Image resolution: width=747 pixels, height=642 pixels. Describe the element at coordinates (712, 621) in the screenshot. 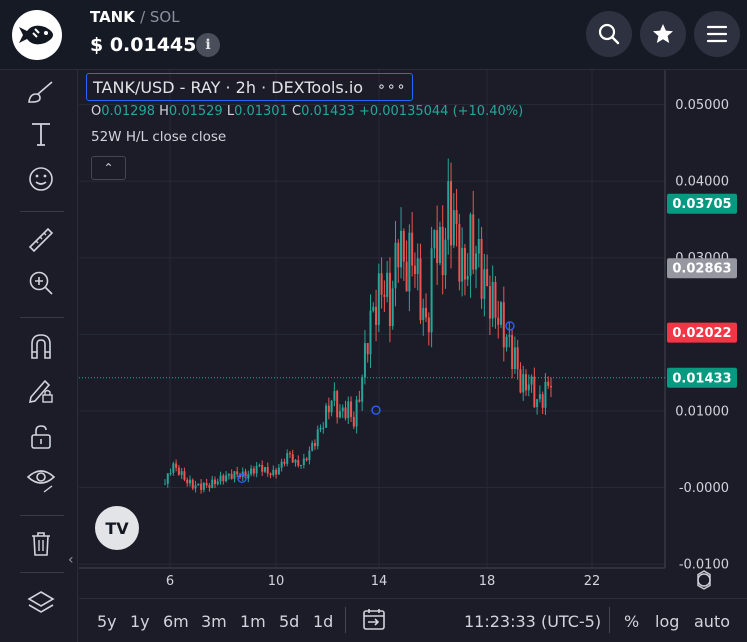

I see `auto-scale-toggle: auto` at that location.